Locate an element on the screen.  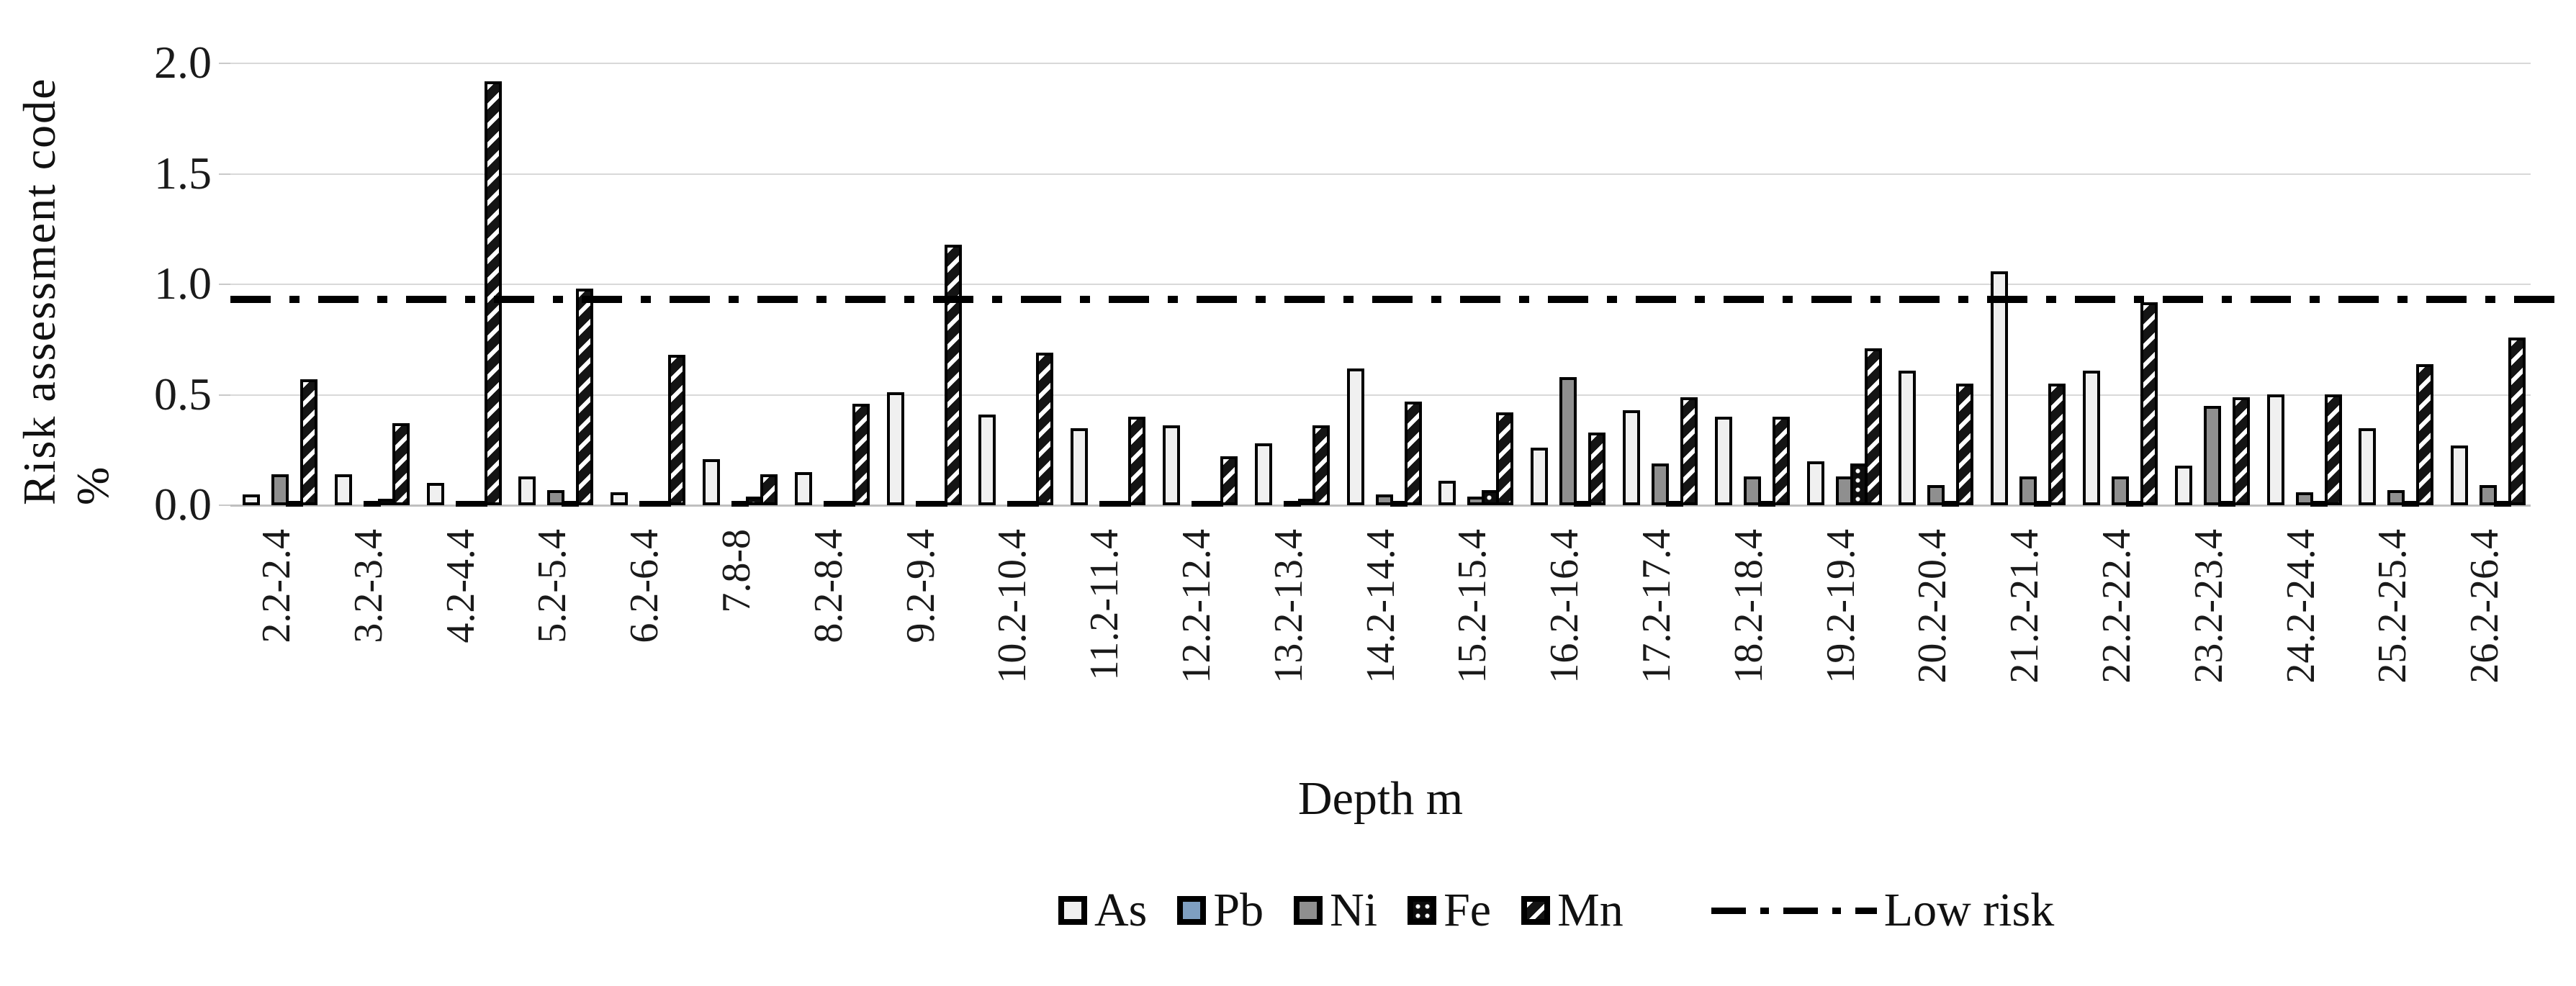
bar-Mn-15.2-15.4 is located at coordinates (1505, 458).